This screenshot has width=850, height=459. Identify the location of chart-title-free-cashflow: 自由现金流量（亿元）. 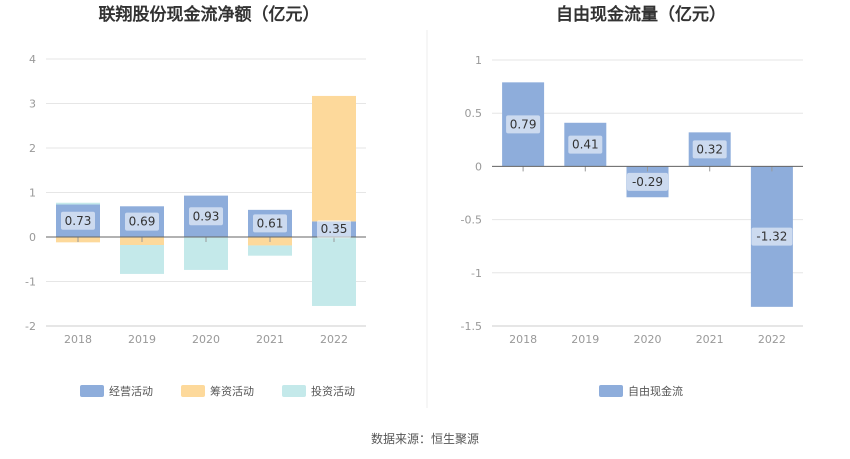
(641, 14).